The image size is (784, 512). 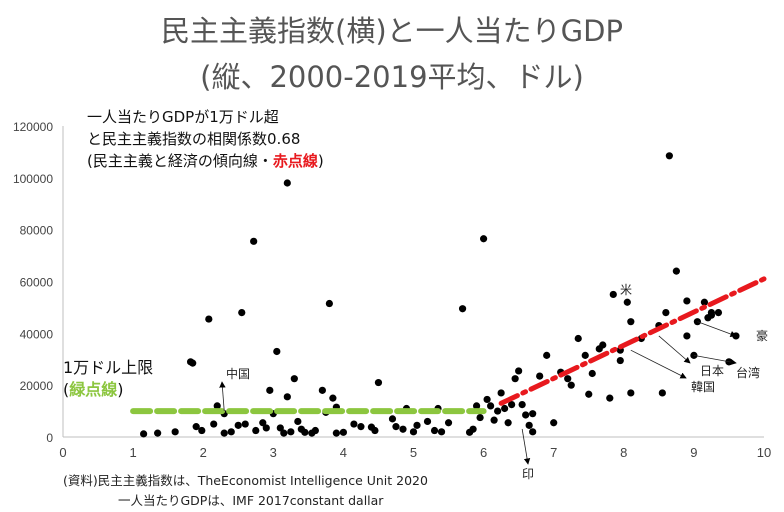 What do you see at coordinates (703, 387) in the screenshot?
I see `point-label: 韓国` at bounding box center [703, 387].